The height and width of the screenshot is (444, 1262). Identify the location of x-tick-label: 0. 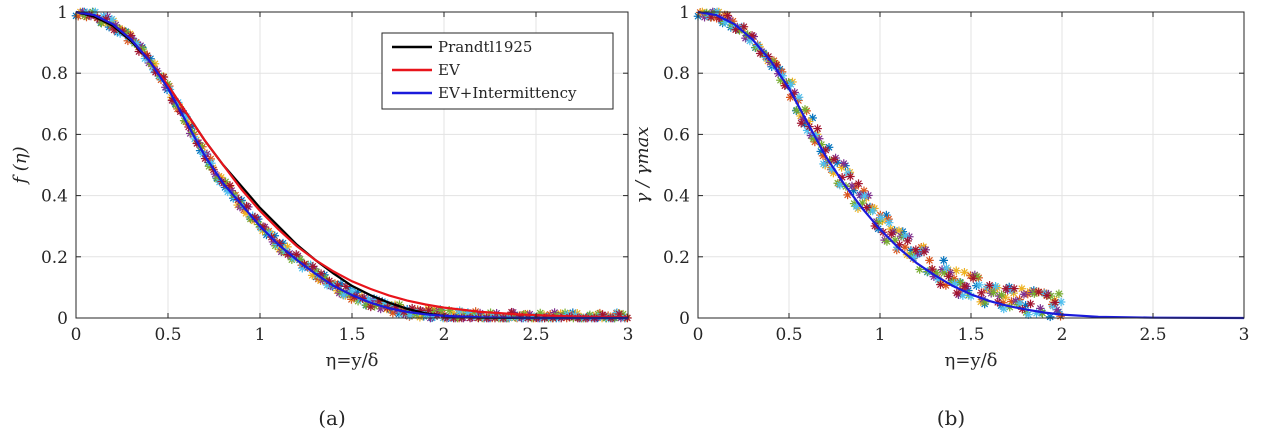
(698, 335).